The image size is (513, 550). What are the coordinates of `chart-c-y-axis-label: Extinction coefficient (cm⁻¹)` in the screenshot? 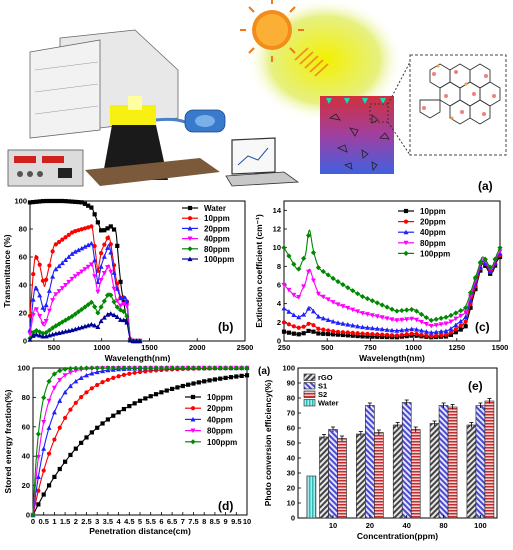 It's located at (259, 271).